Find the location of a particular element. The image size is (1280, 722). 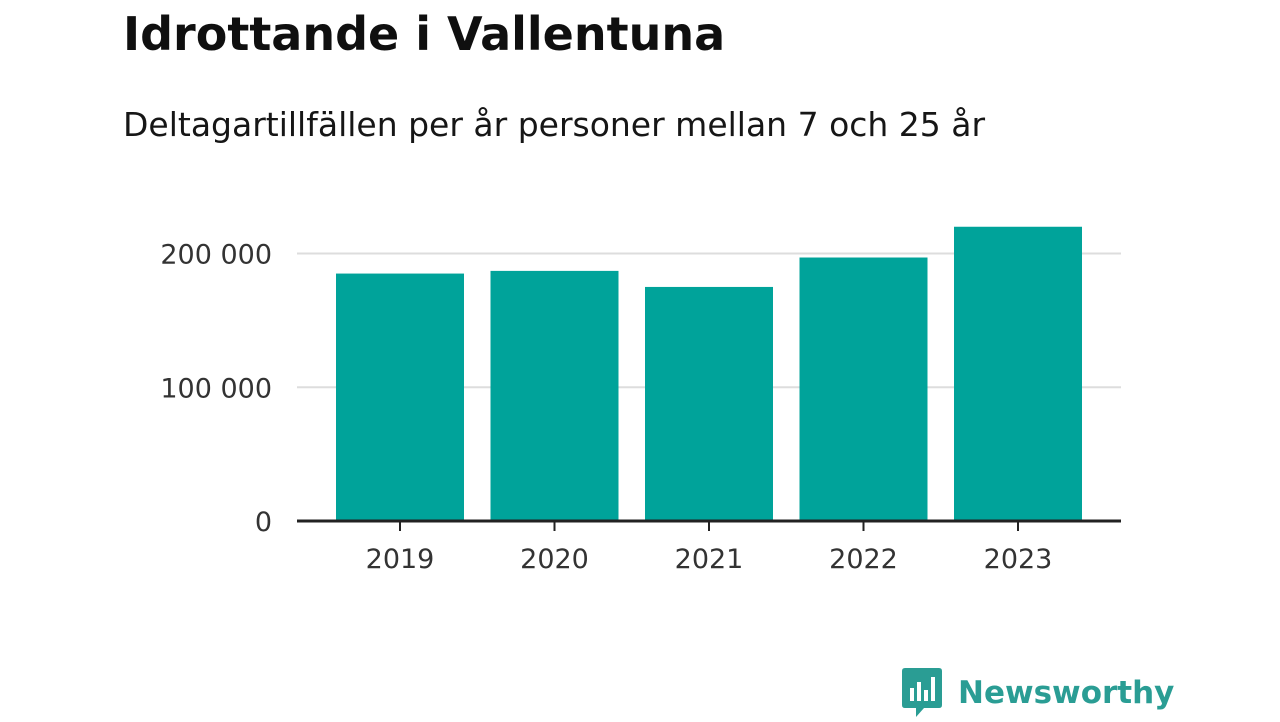

y-tick-label: 0 is located at coordinates (263, 522).